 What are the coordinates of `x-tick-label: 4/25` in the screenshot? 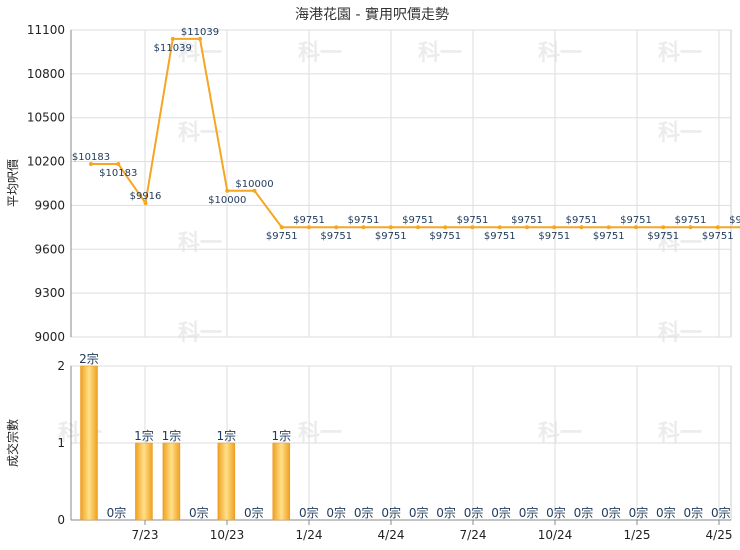 It's located at (719, 535).